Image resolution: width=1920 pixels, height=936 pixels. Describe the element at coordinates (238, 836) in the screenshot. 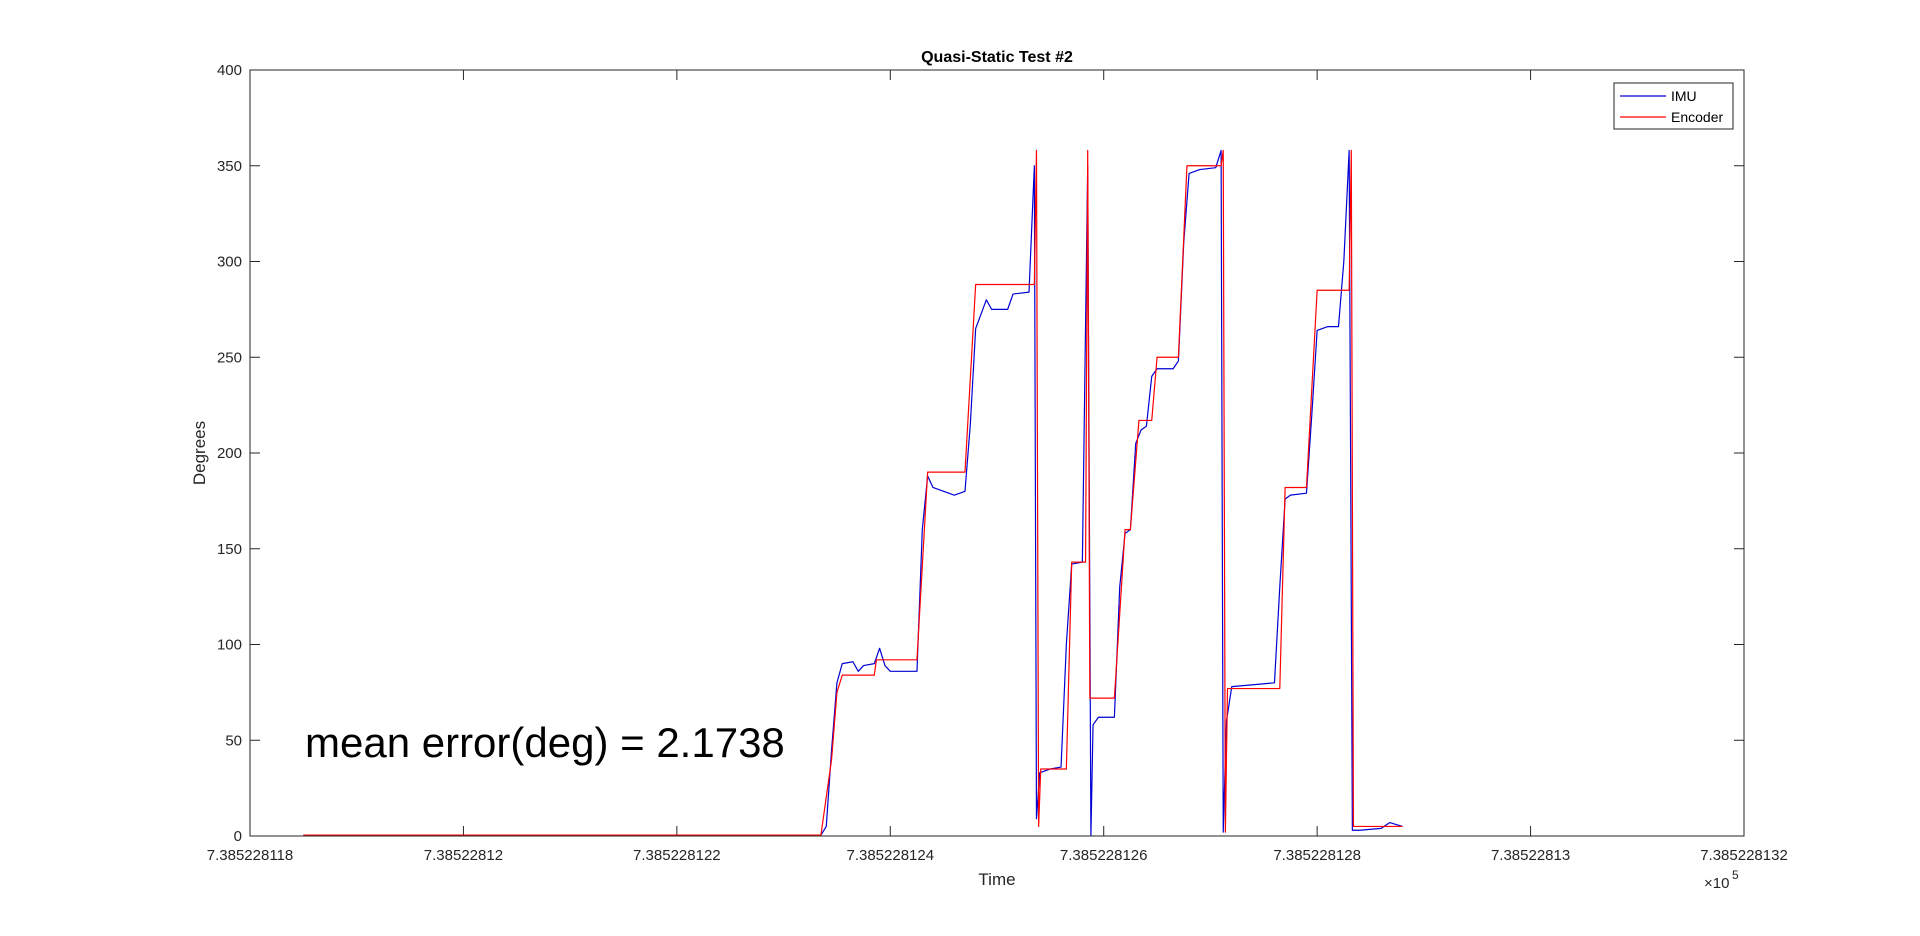

I see `y-tick-label: 0` at that location.